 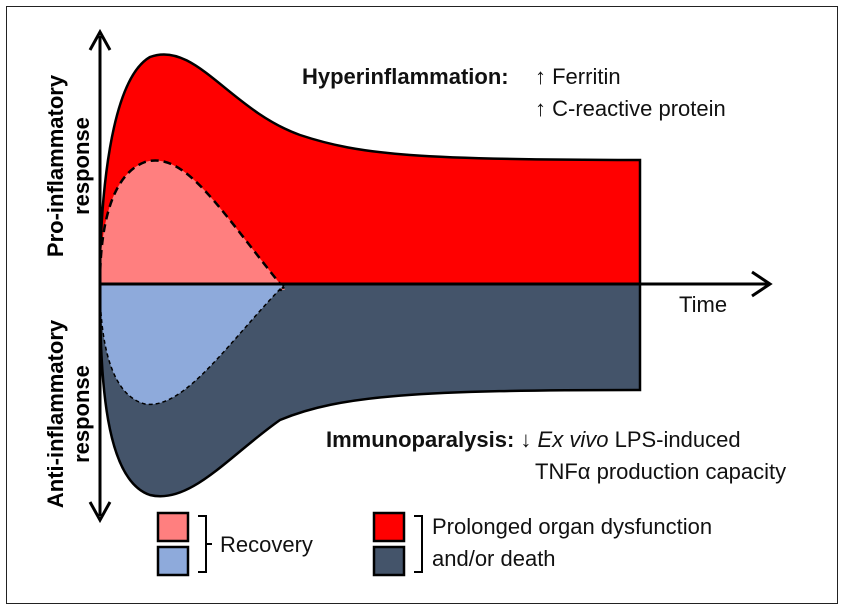 I want to click on legend-bracket-recovery, so click(x=205, y=544).